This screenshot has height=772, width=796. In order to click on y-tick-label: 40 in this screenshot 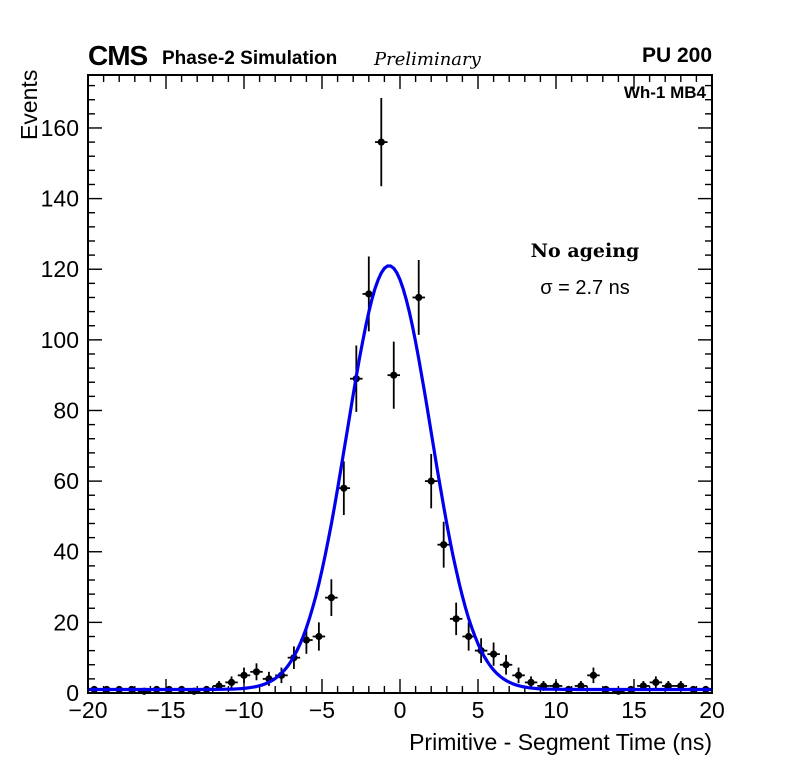, I will do `click(66, 552)`.